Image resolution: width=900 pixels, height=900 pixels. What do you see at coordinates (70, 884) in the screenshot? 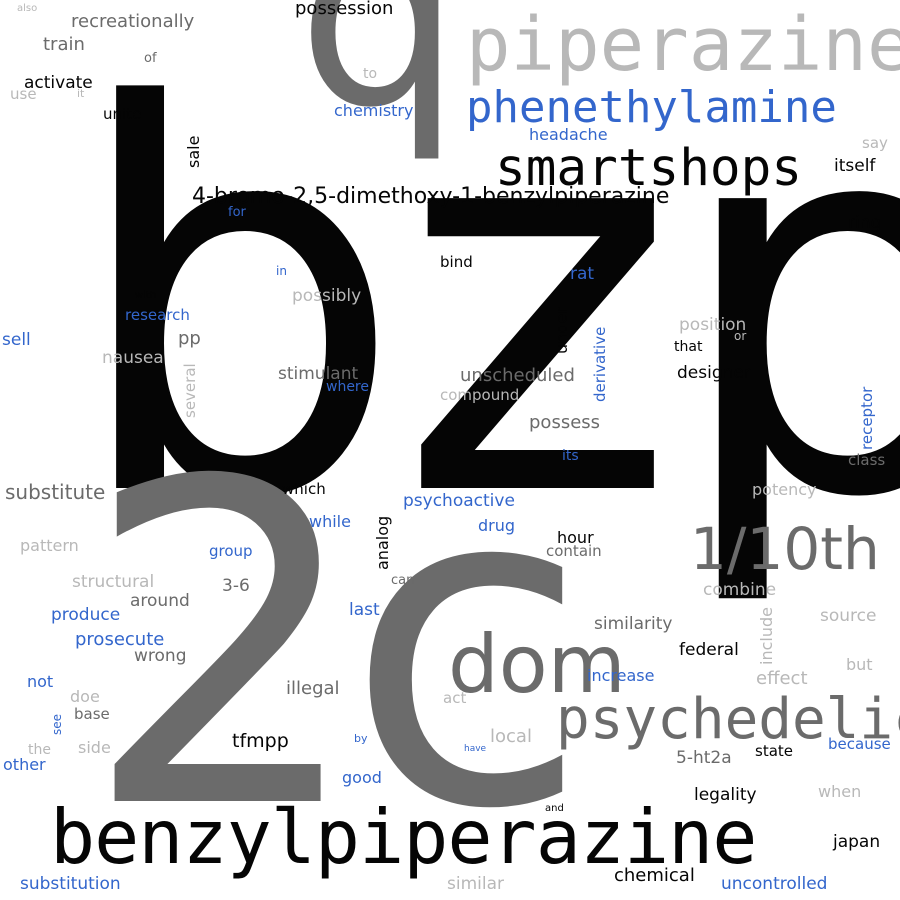
I see `word-substitution: substitution` at bounding box center [70, 884].